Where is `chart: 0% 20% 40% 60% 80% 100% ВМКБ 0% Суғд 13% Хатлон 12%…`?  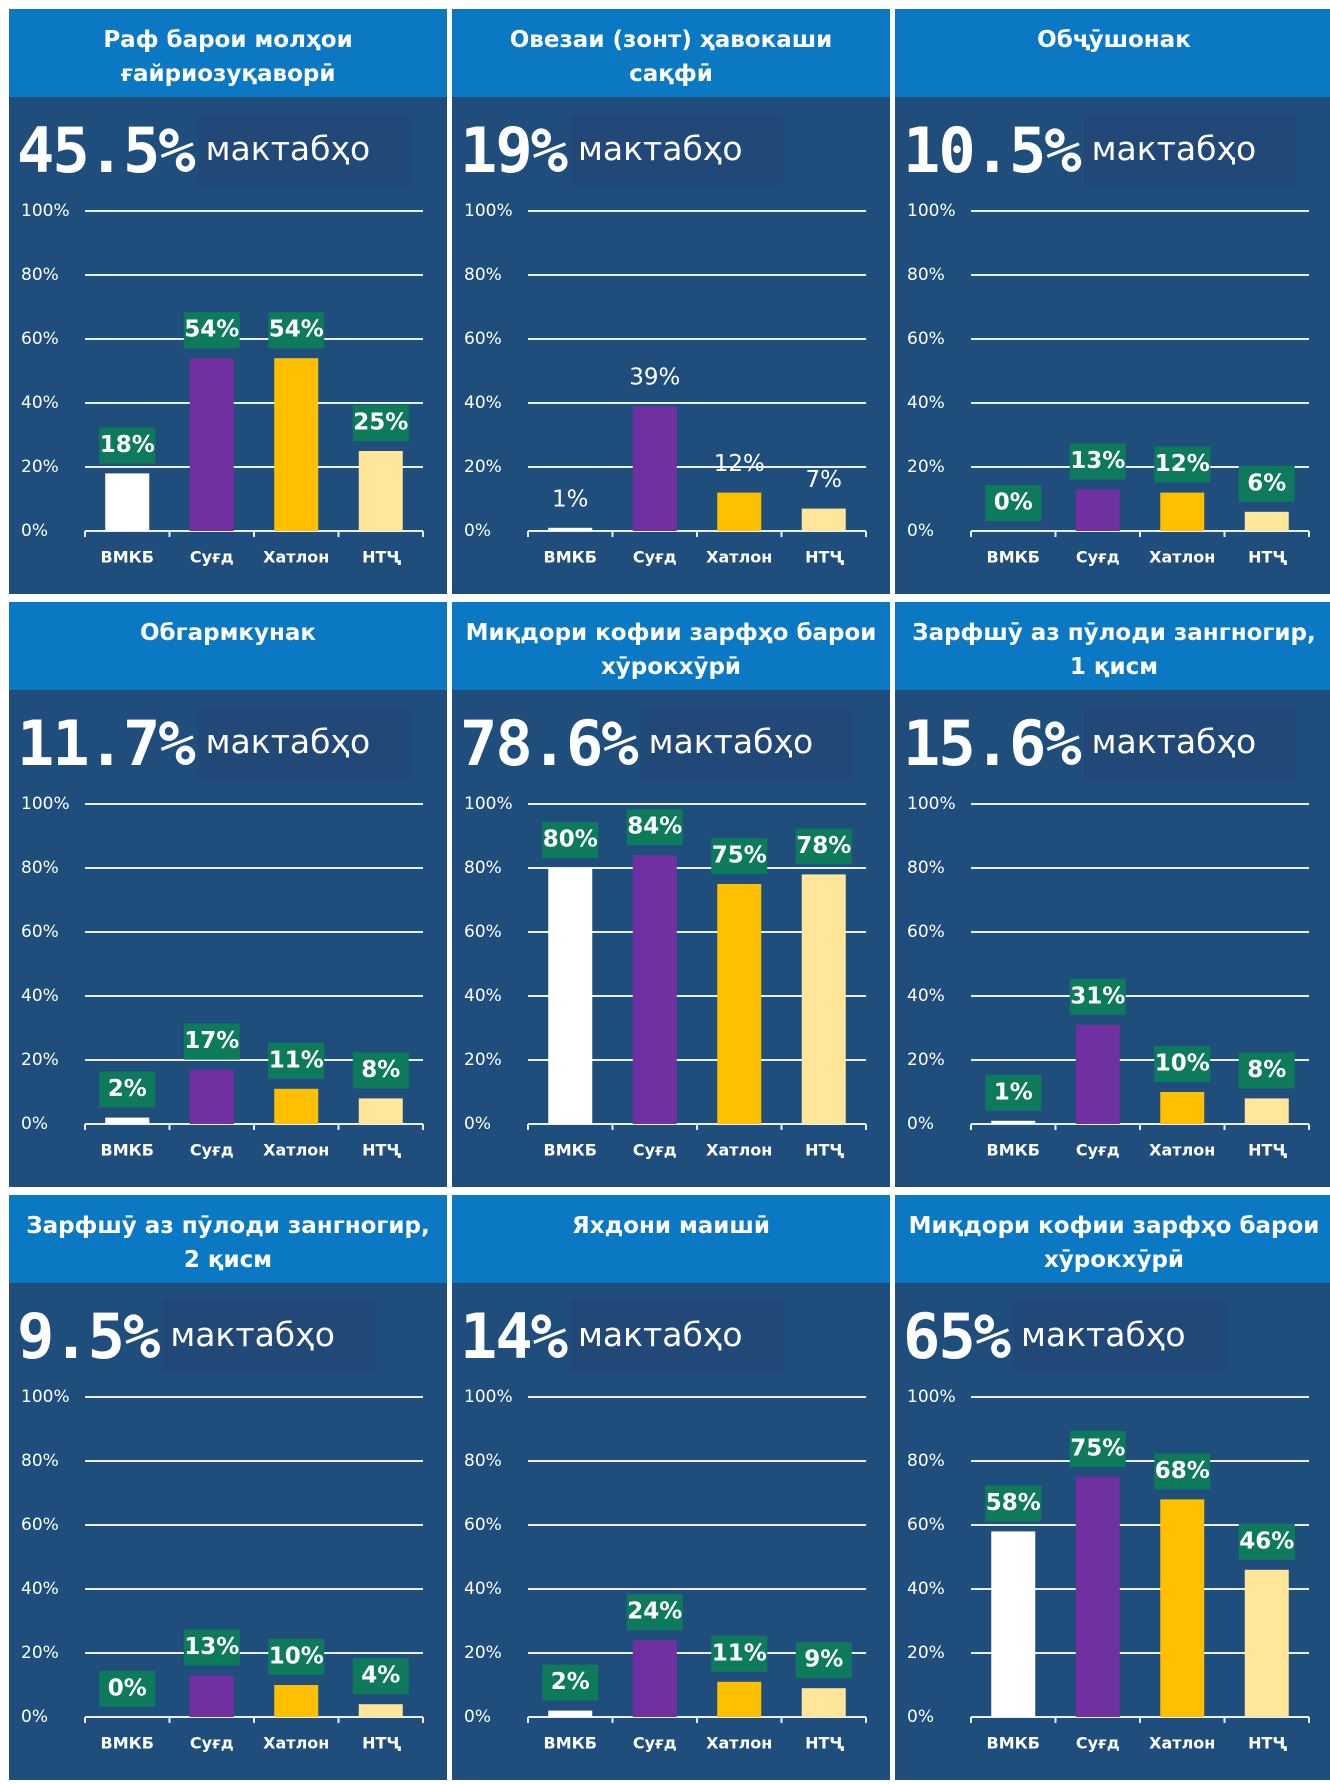
chart: 0% 20% 40% 60% 80% 100% ВМКБ 0% Суғд 13% Хатлон 12%… is located at coordinates (1108, 384).